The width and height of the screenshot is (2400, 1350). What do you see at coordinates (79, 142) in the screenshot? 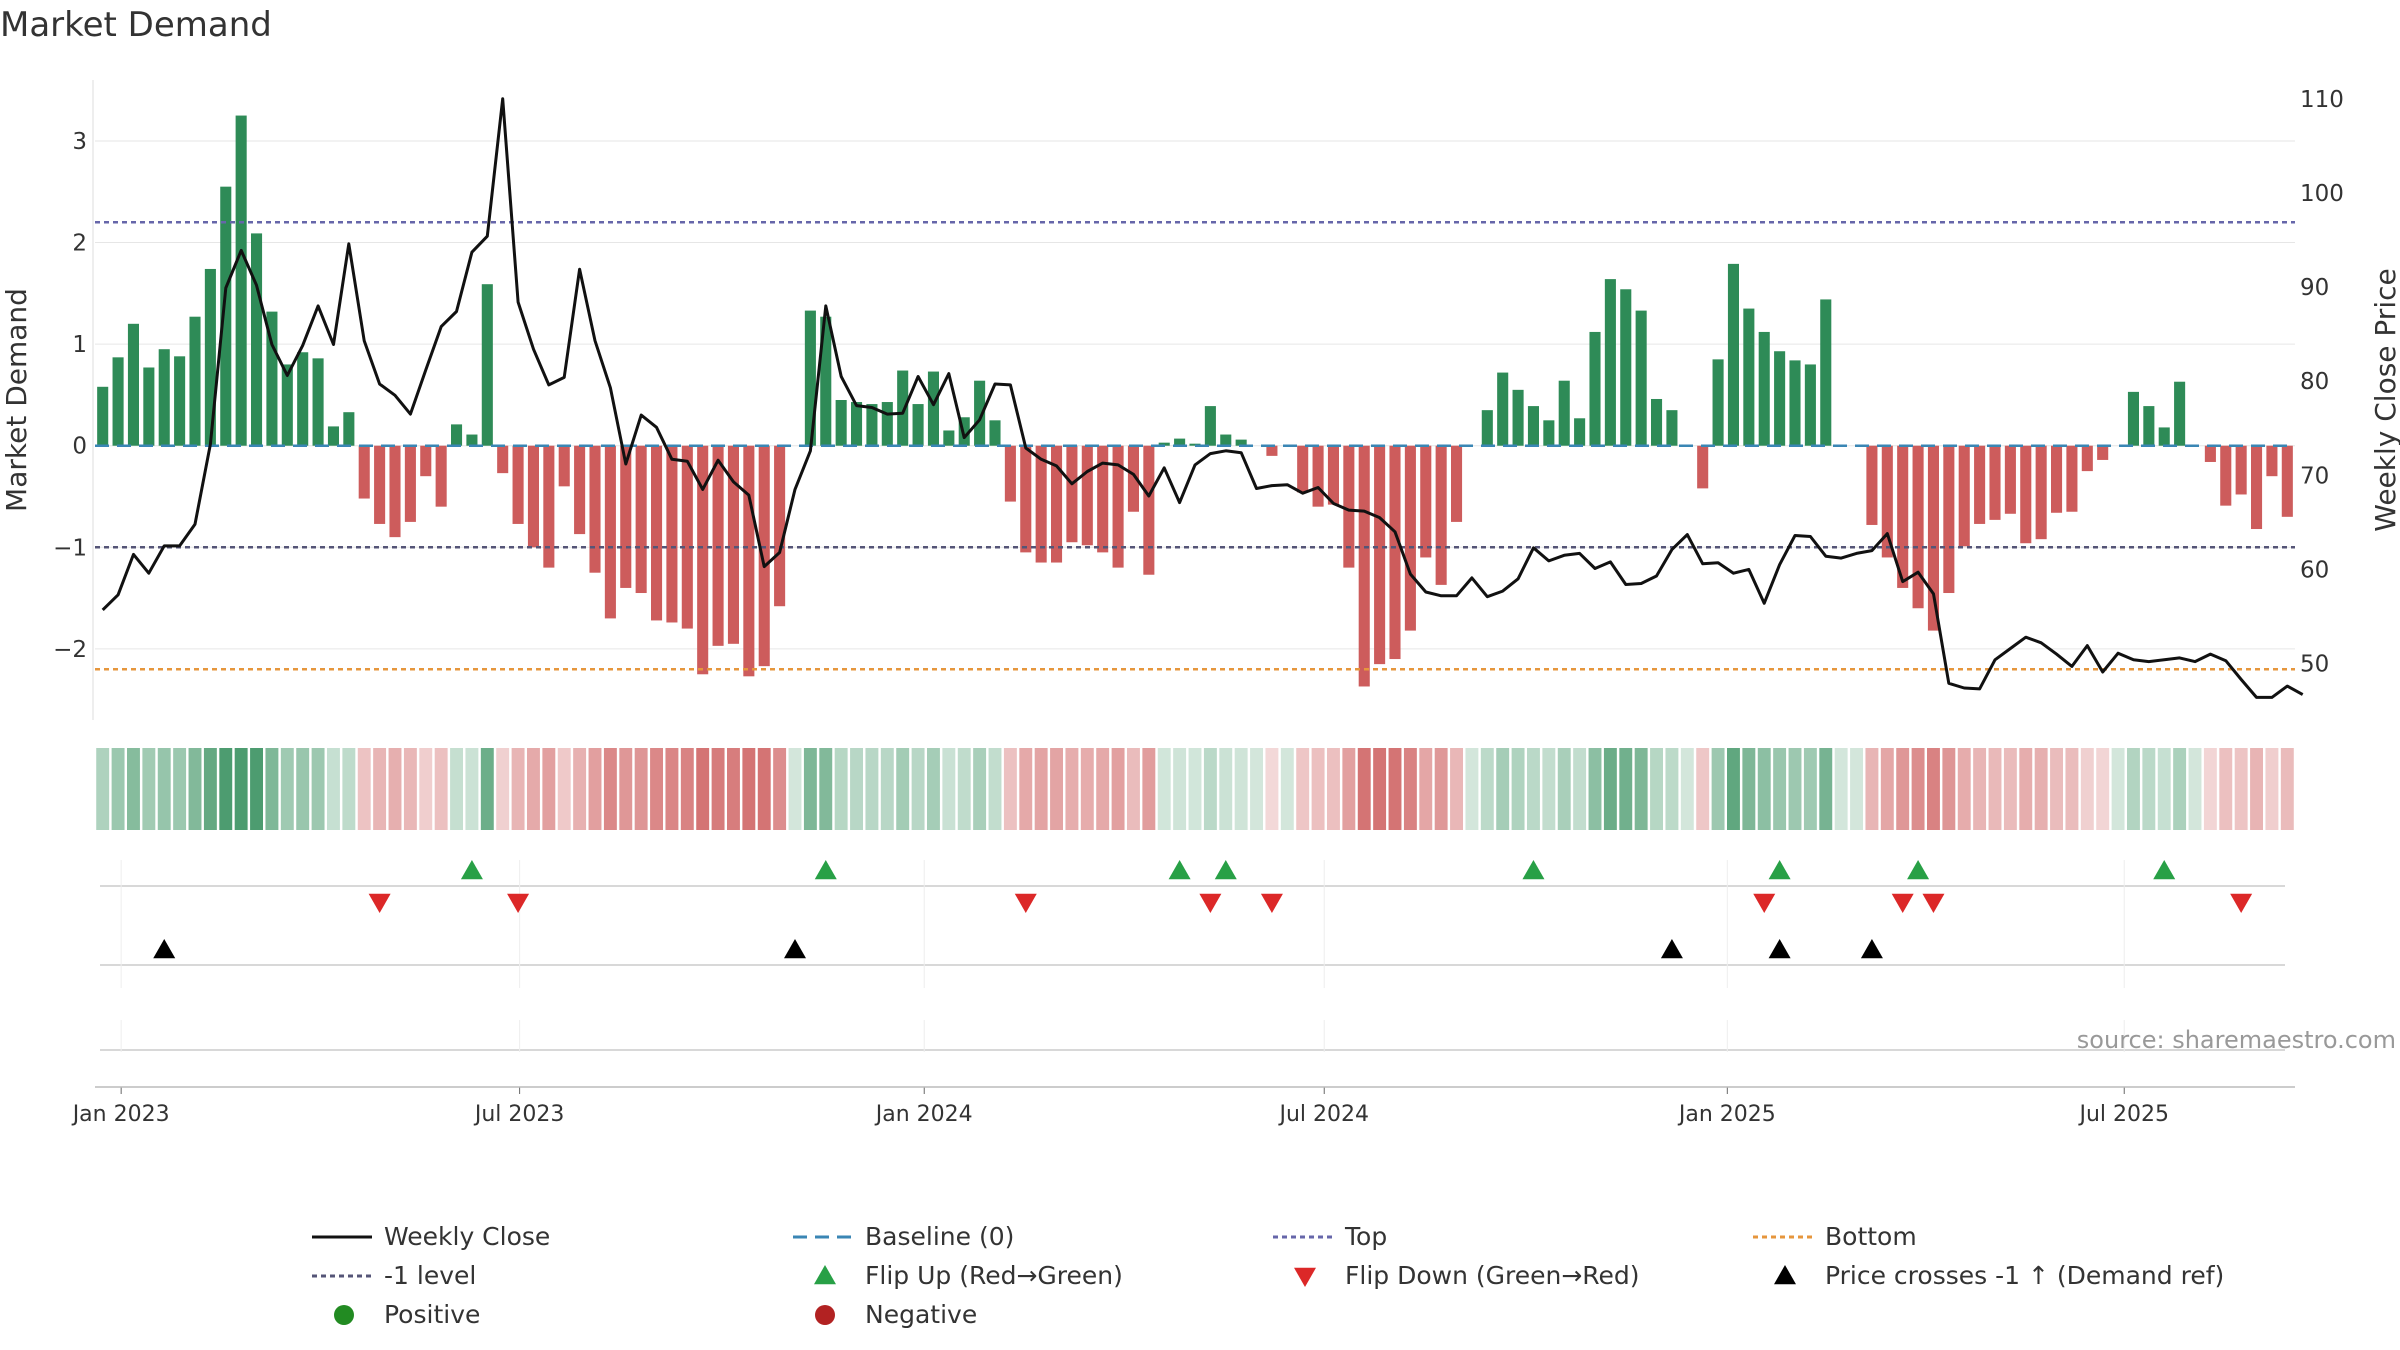
I see `y-tick-label-left: 3` at bounding box center [79, 142].